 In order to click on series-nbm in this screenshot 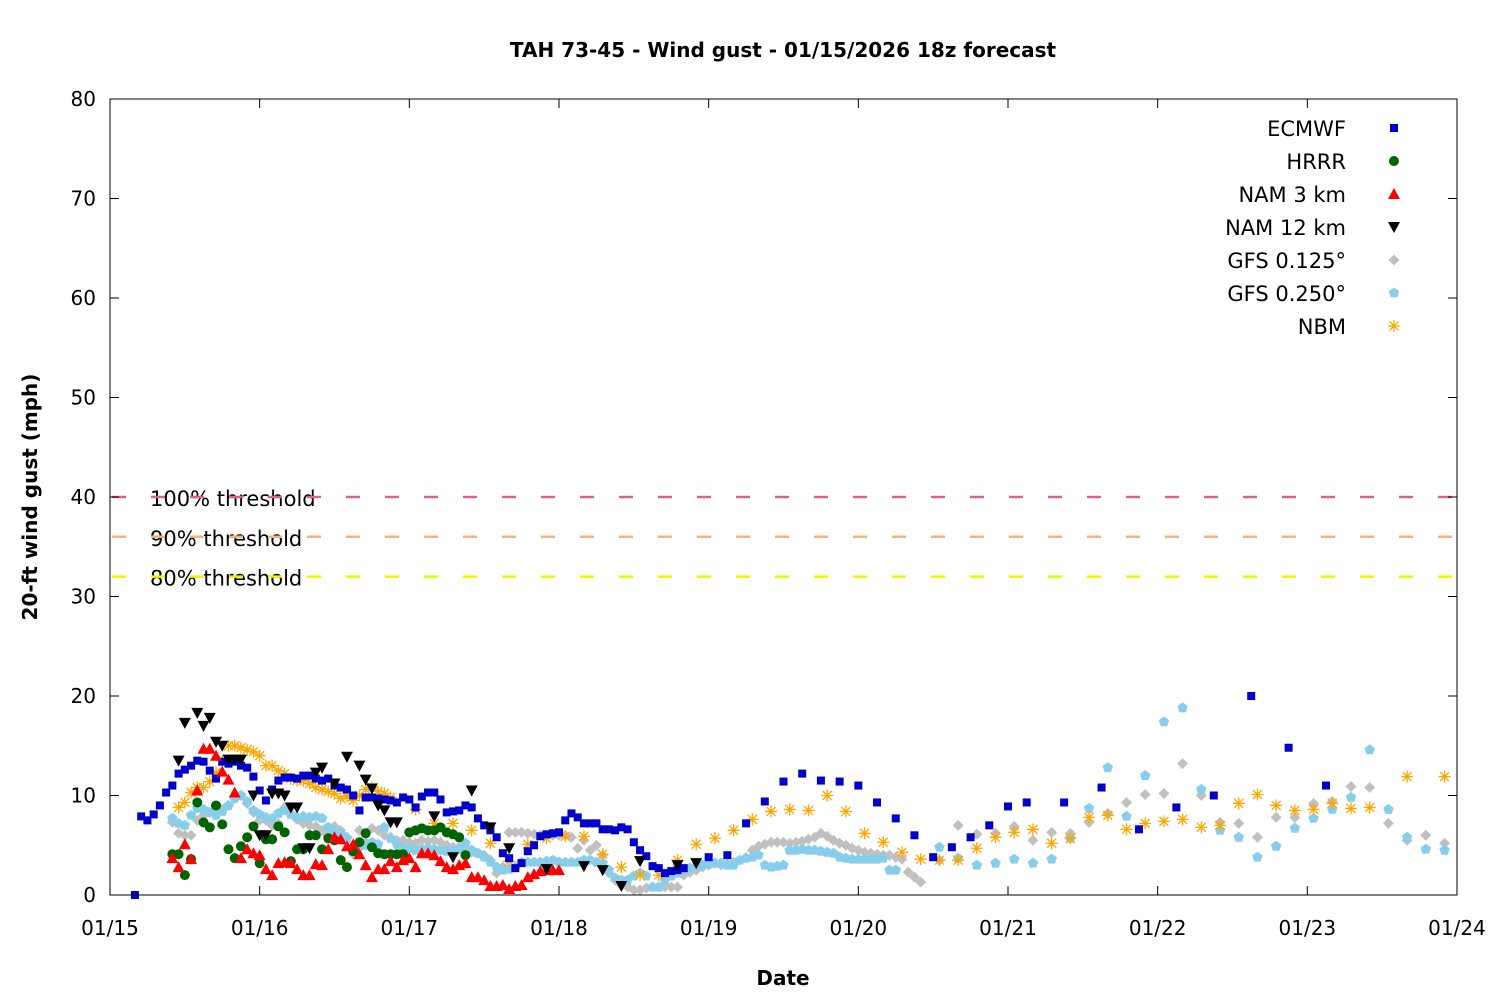, I will do `click(811, 810)`.